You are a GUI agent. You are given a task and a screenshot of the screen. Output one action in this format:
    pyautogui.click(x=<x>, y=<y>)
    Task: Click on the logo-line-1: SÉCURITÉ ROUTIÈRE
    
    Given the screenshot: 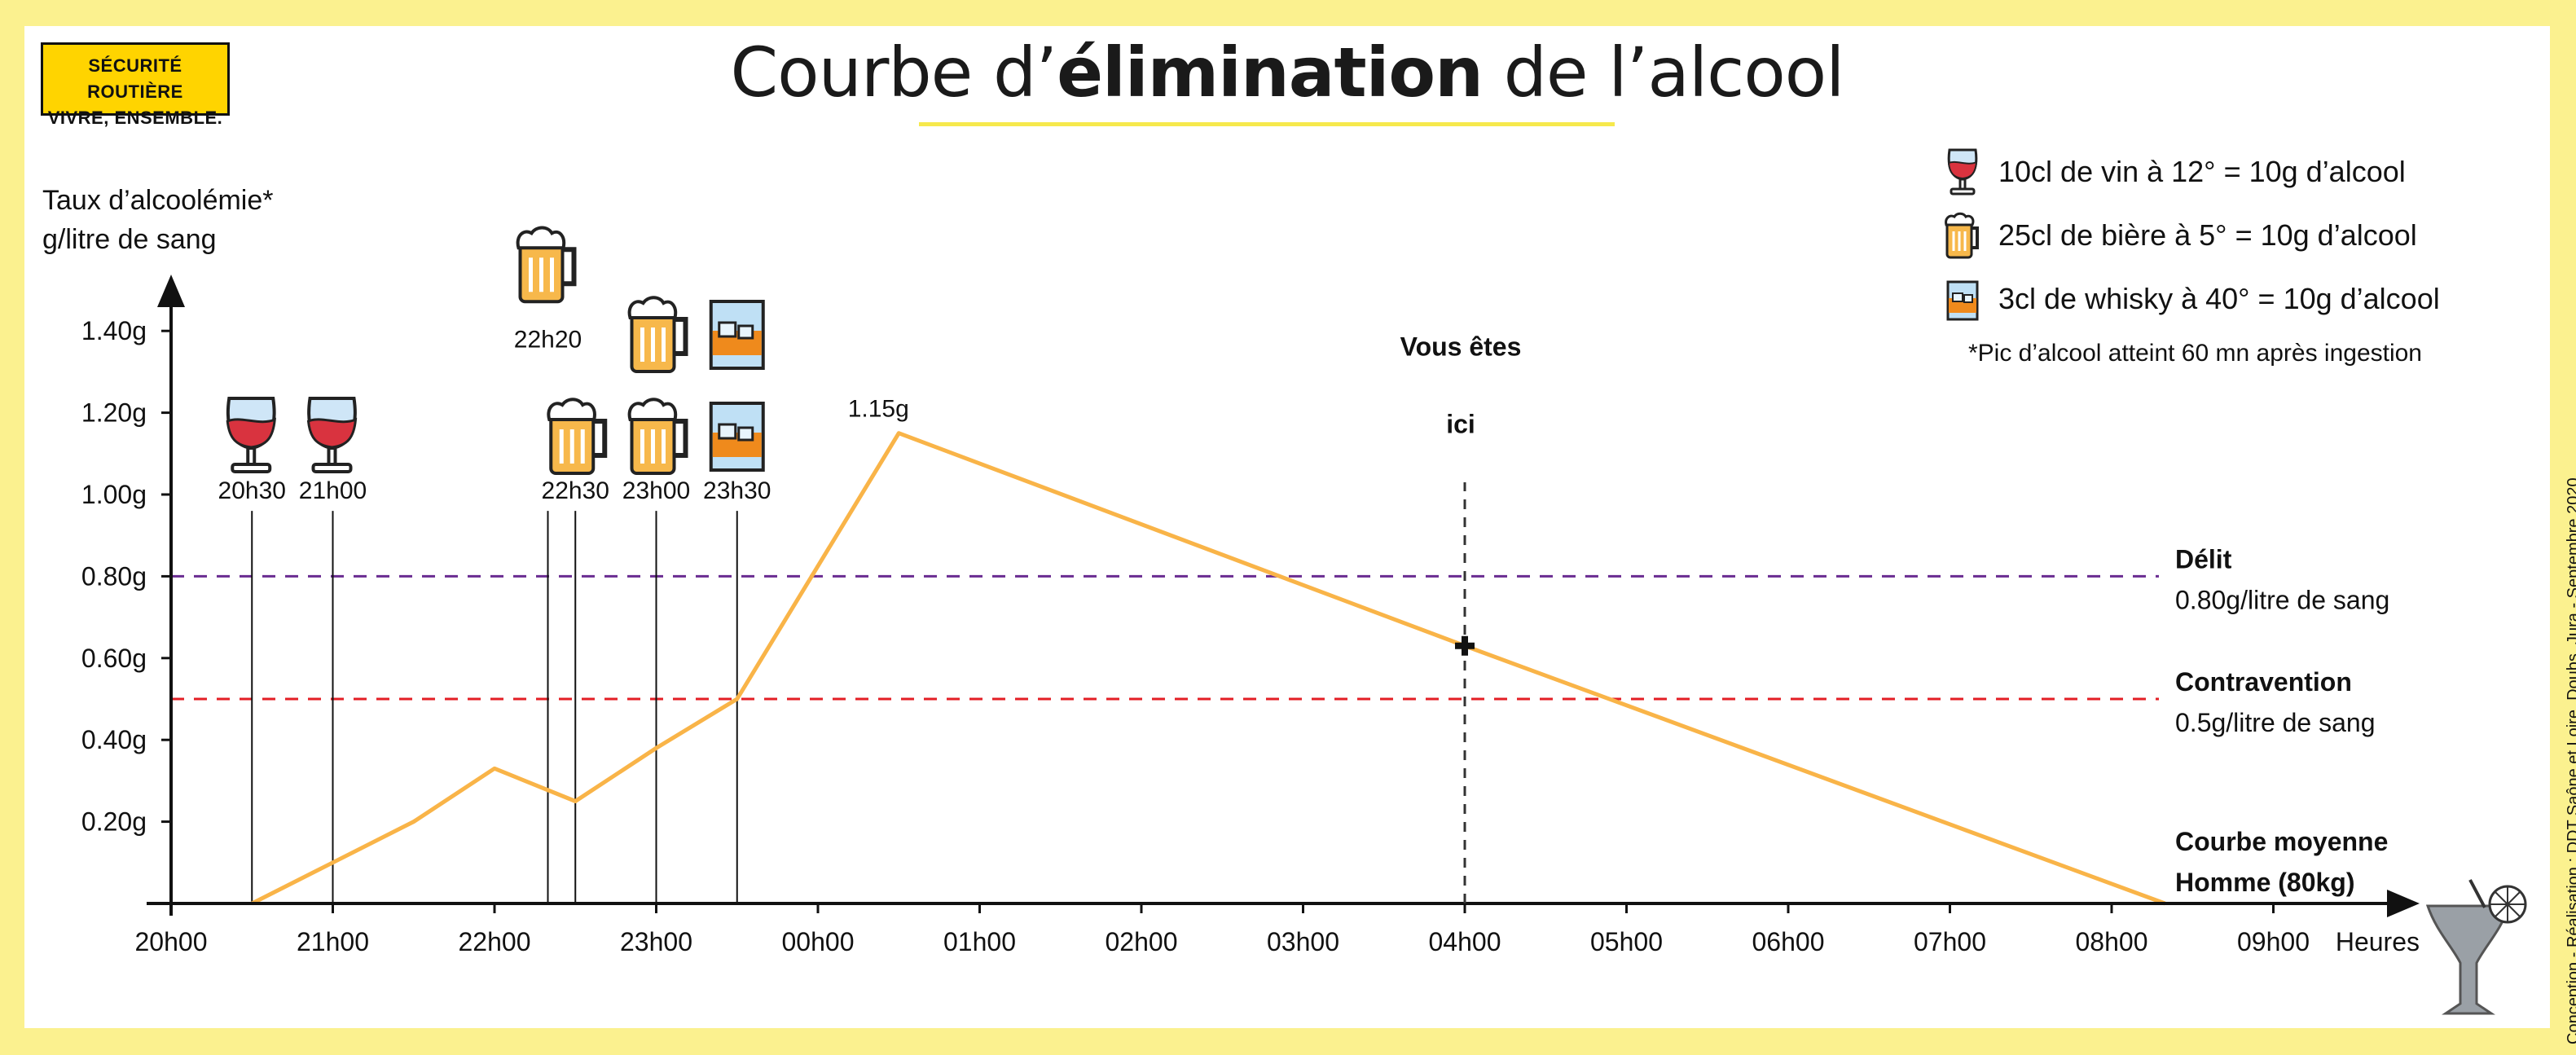 What is the action you would take?
    pyautogui.click(x=135, y=78)
    